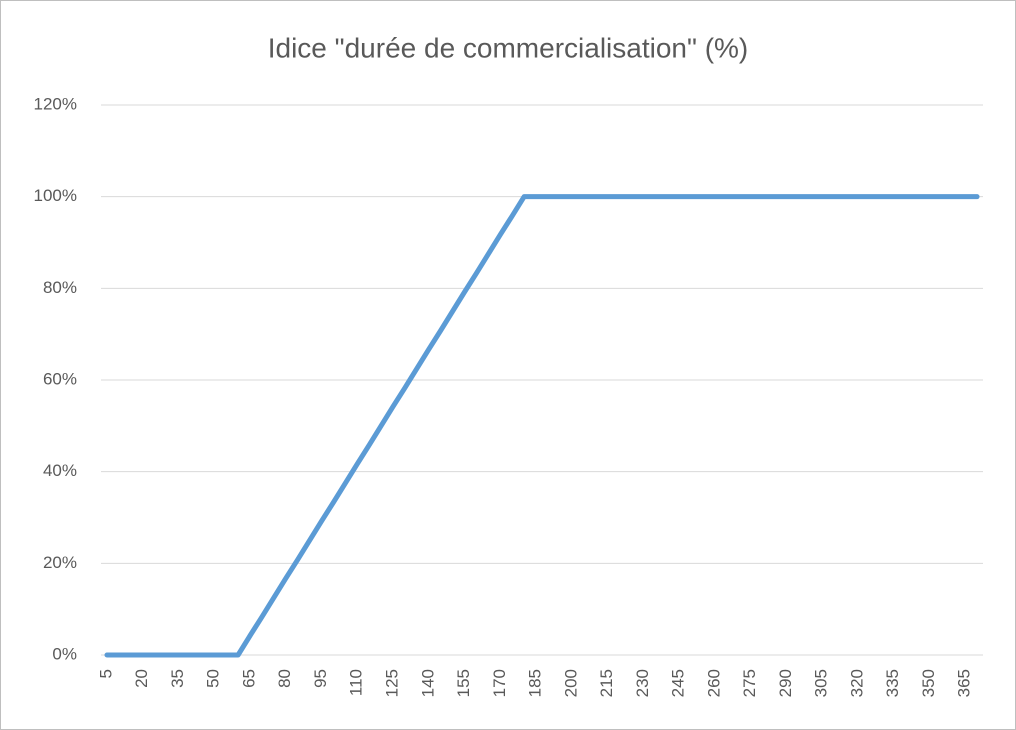 The width and height of the screenshot is (1016, 730). What do you see at coordinates (535, 683) in the screenshot?
I see `x-tick-label: 185` at bounding box center [535, 683].